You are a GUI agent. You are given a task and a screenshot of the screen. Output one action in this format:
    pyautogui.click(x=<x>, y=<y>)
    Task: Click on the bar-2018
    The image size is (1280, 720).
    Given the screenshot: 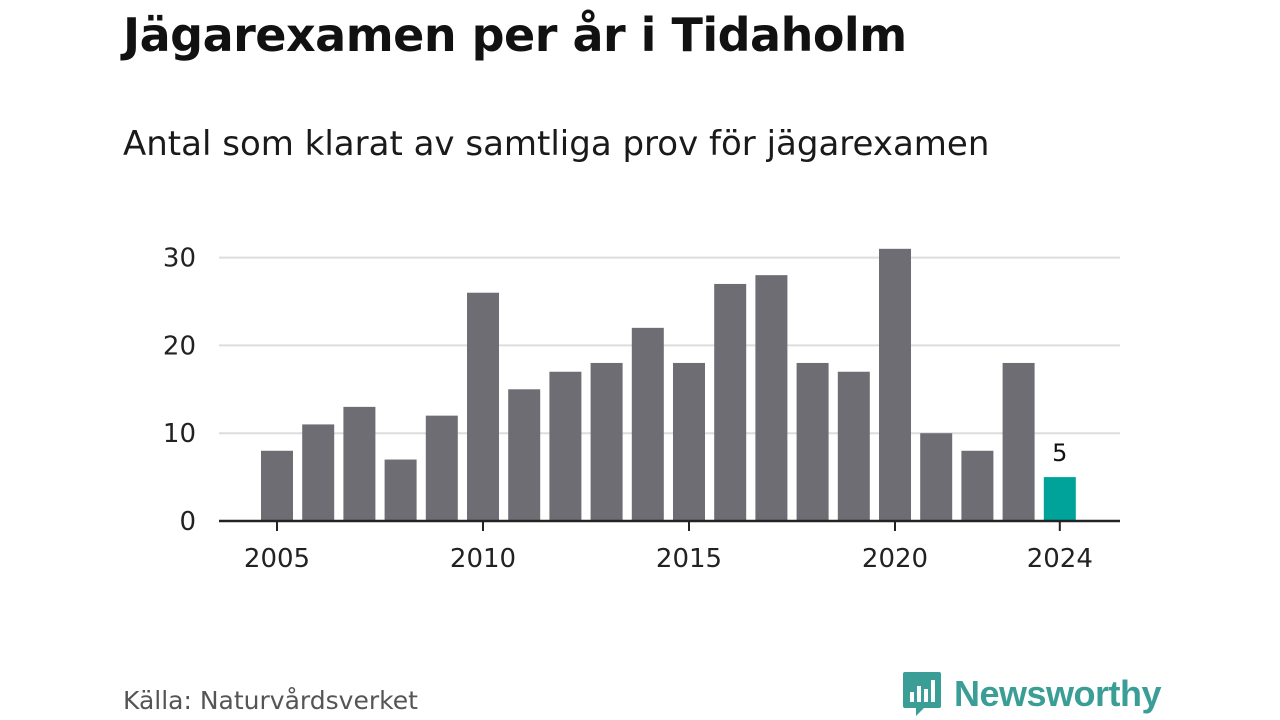 What is the action you would take?
    pyautogui.click(x=812, y=441)
    